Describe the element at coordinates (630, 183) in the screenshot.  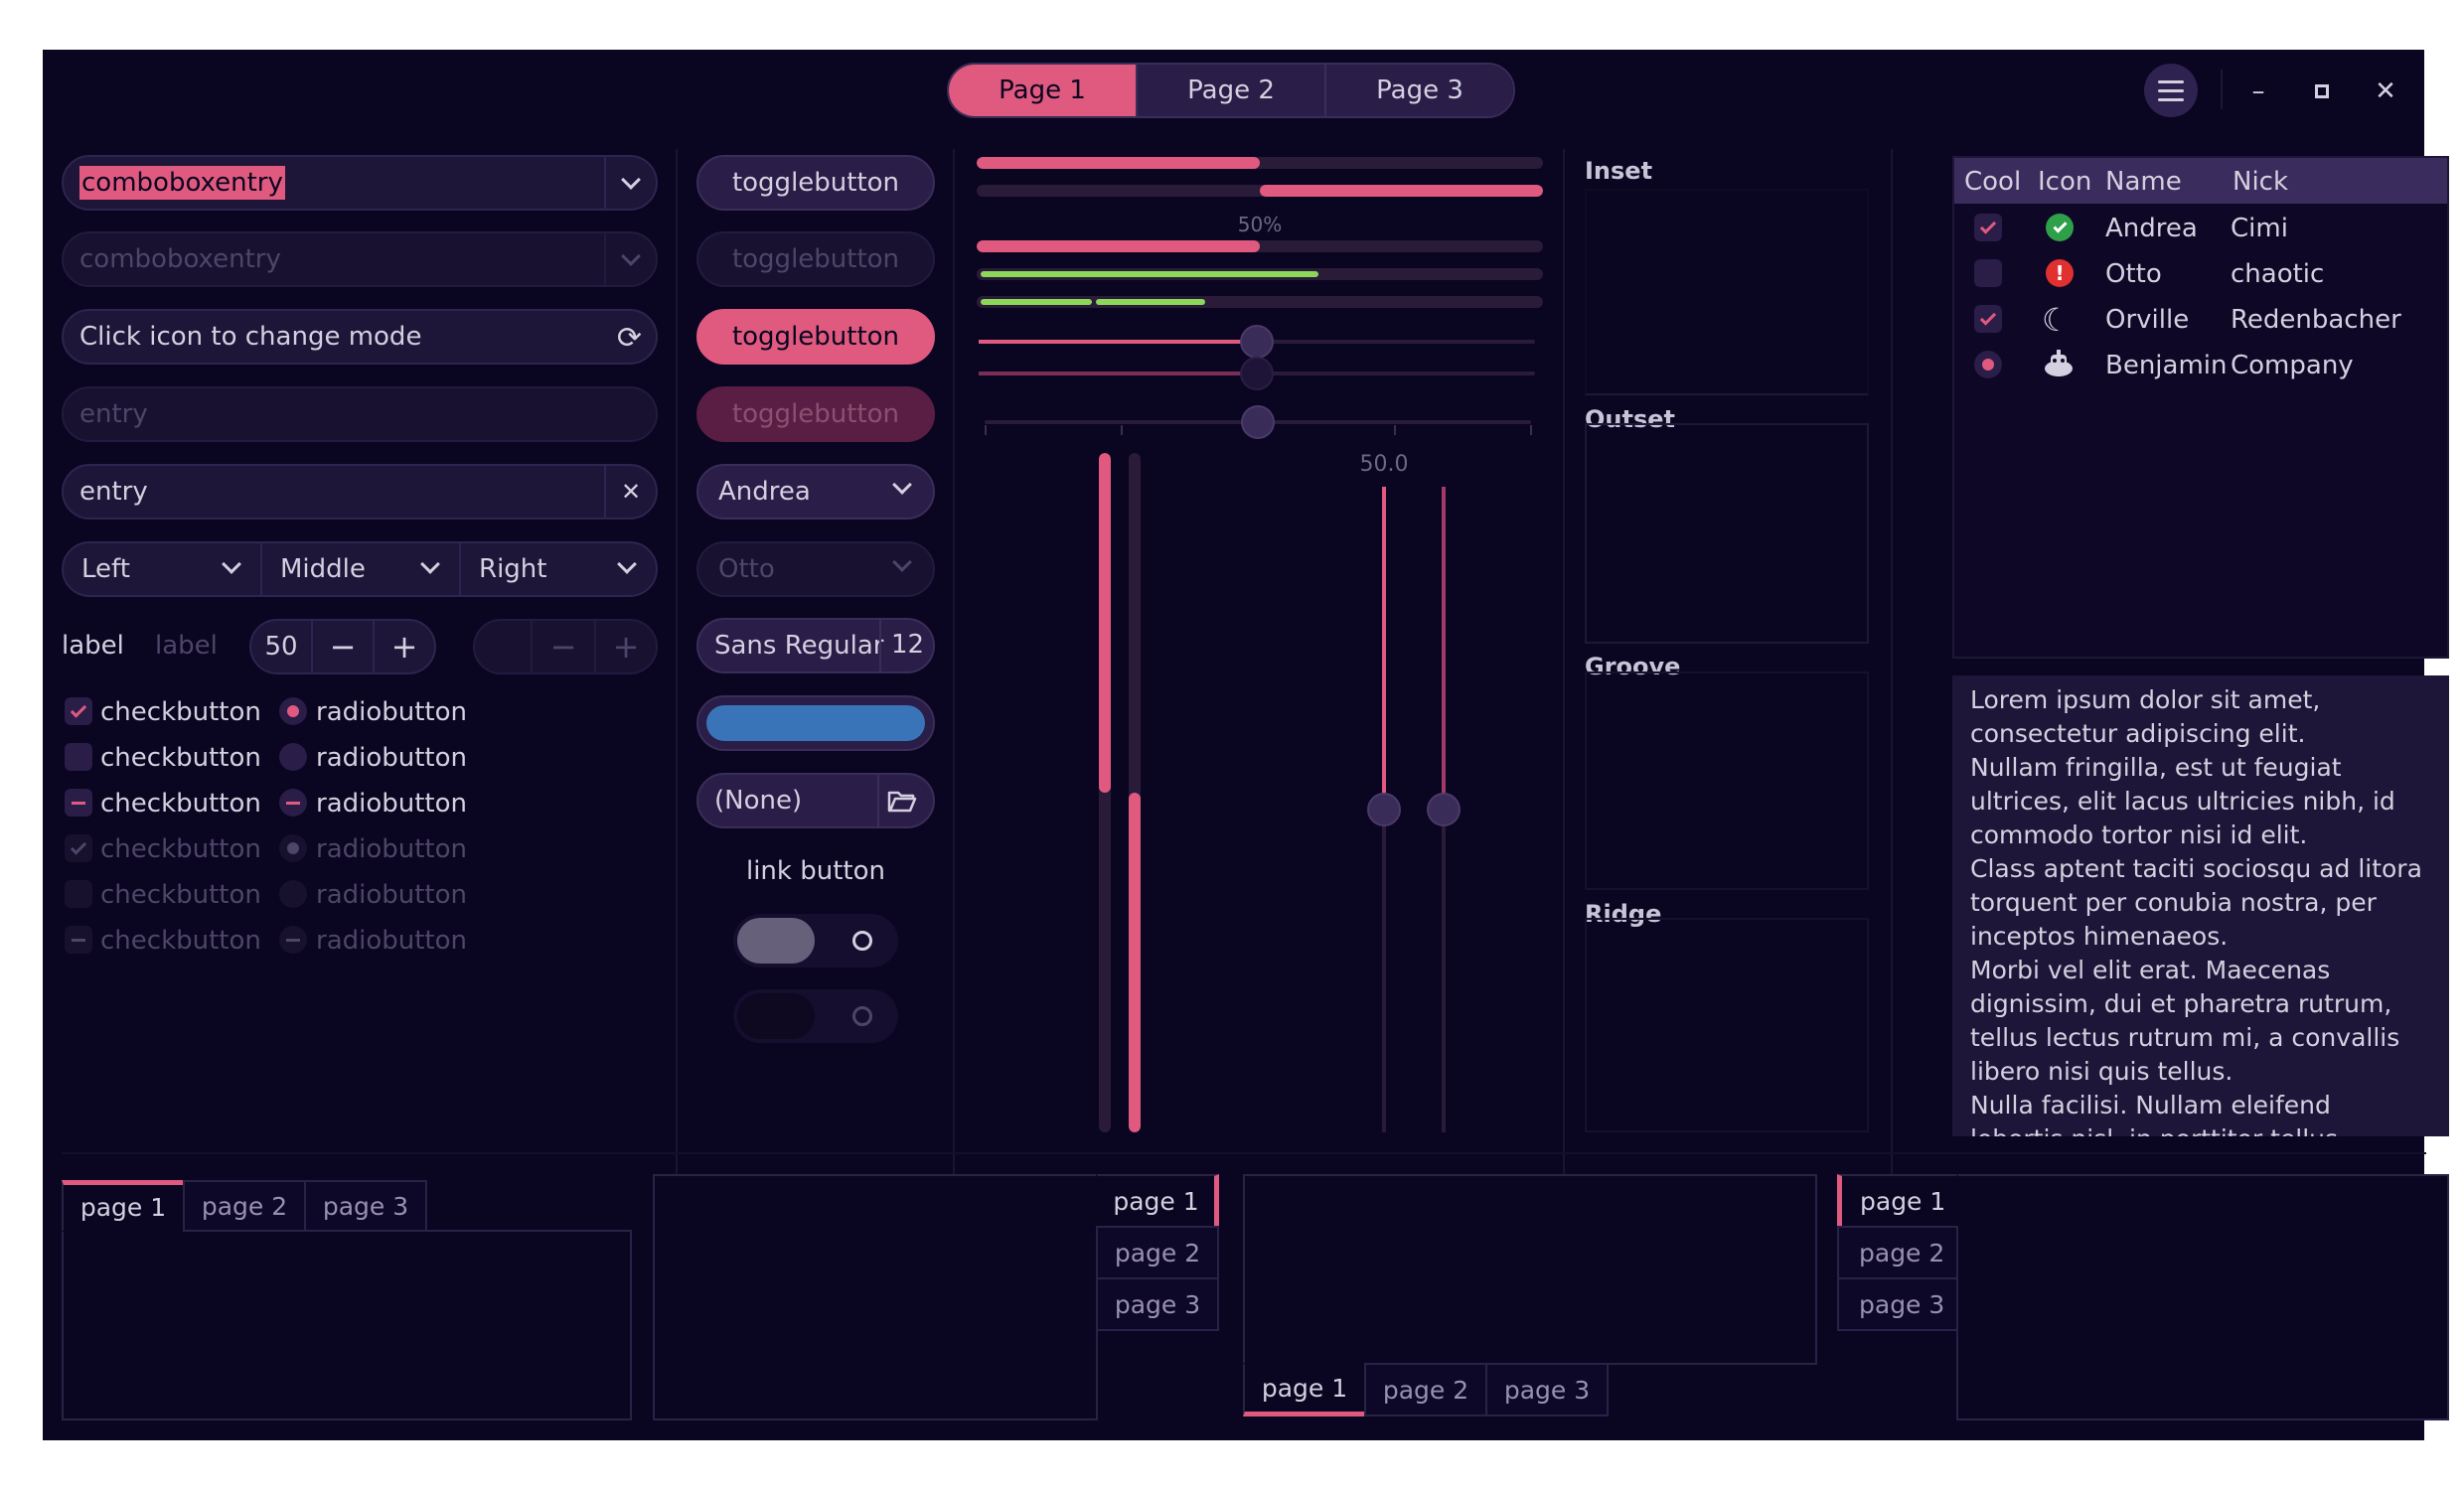
I see `combobox-entry-dropdown` at that location.